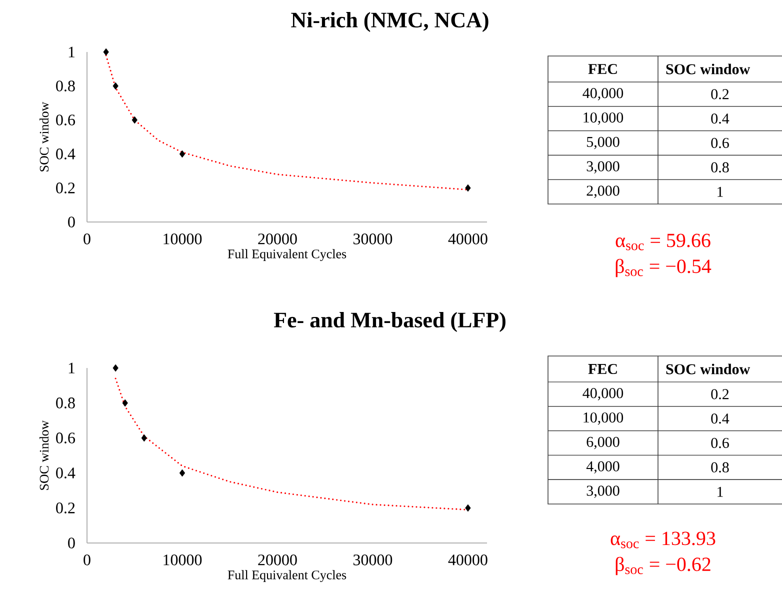 This screenshot has width=782, height=604. What do you see at coordinates (603, 143) in the screenshot?
I see `text: 5,000` at bounding box center [603, 143].